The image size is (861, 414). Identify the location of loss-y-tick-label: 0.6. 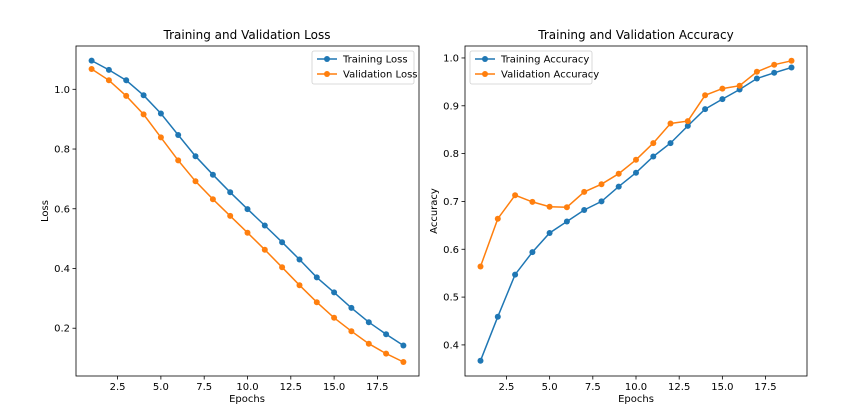
(62, 209).